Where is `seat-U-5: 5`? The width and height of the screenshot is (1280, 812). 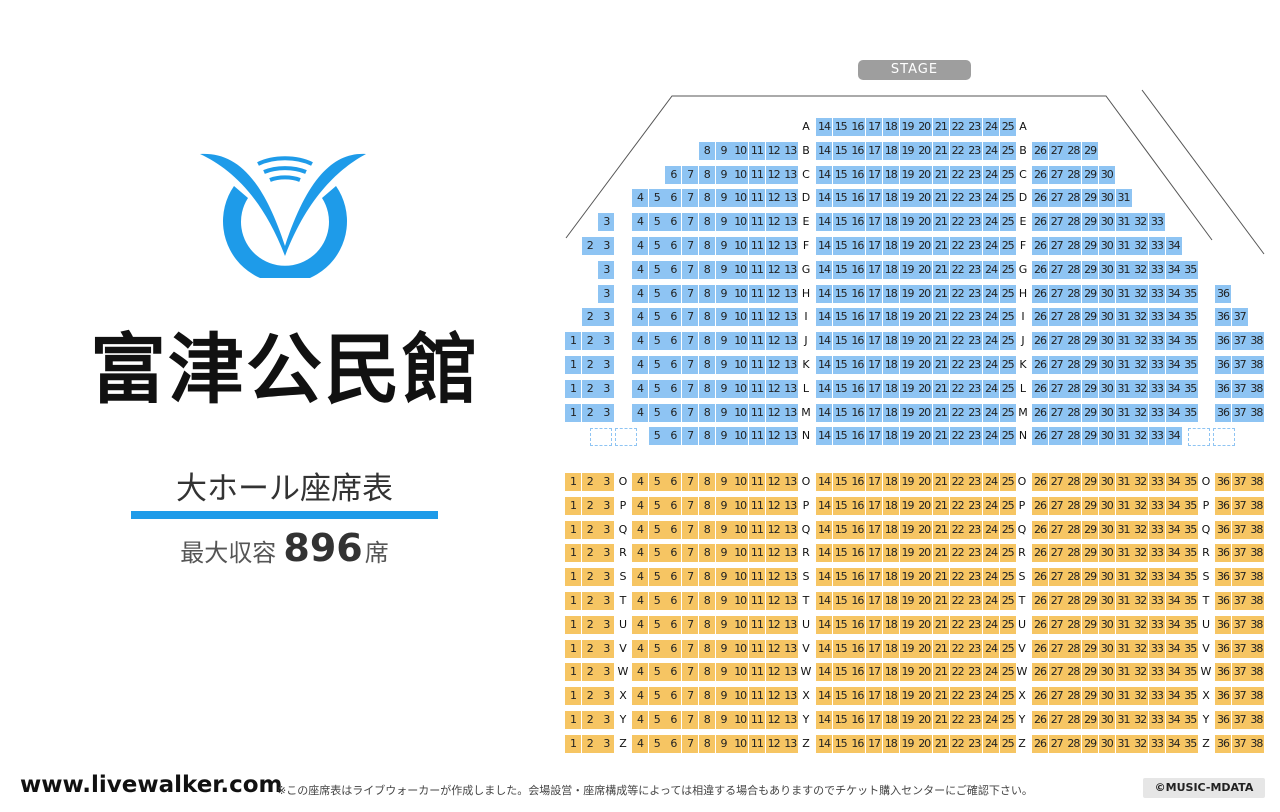
seat-U-5: 5 is located at coordinates (656, 625).